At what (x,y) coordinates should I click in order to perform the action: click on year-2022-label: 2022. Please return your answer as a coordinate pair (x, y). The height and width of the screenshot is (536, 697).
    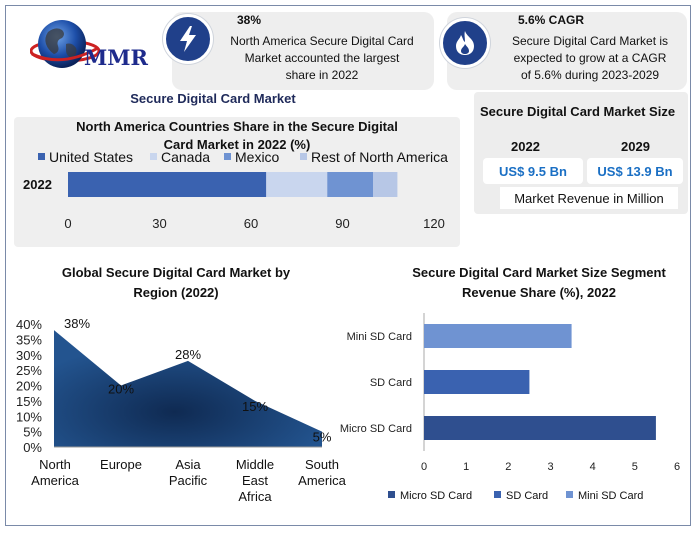
    Looking at the image, I should click on (525, 146).